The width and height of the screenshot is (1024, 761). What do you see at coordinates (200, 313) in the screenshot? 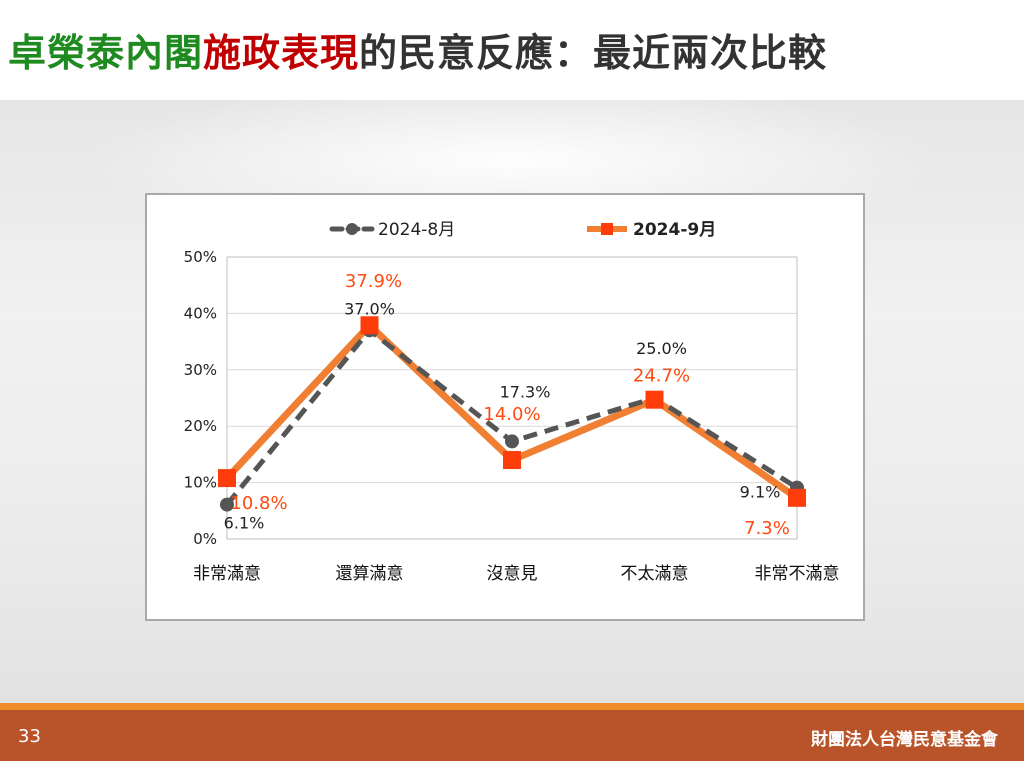
I see `y-tick-label: 40%` at bounding box center [200, 313].